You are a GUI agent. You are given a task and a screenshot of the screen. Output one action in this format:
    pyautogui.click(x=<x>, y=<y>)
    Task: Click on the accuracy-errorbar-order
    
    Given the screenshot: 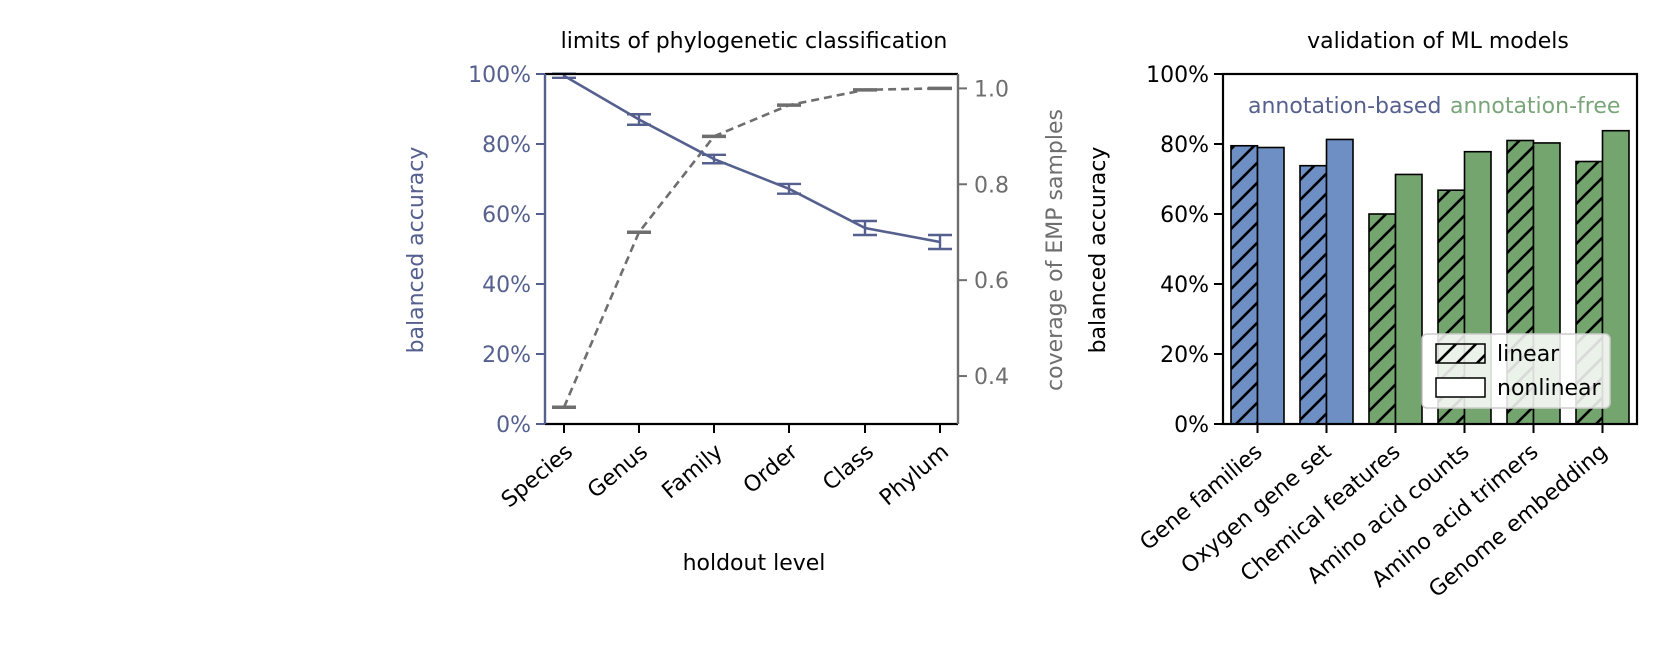 What is the action you would take?
    pyautogui.click(x=789, y=188)
    